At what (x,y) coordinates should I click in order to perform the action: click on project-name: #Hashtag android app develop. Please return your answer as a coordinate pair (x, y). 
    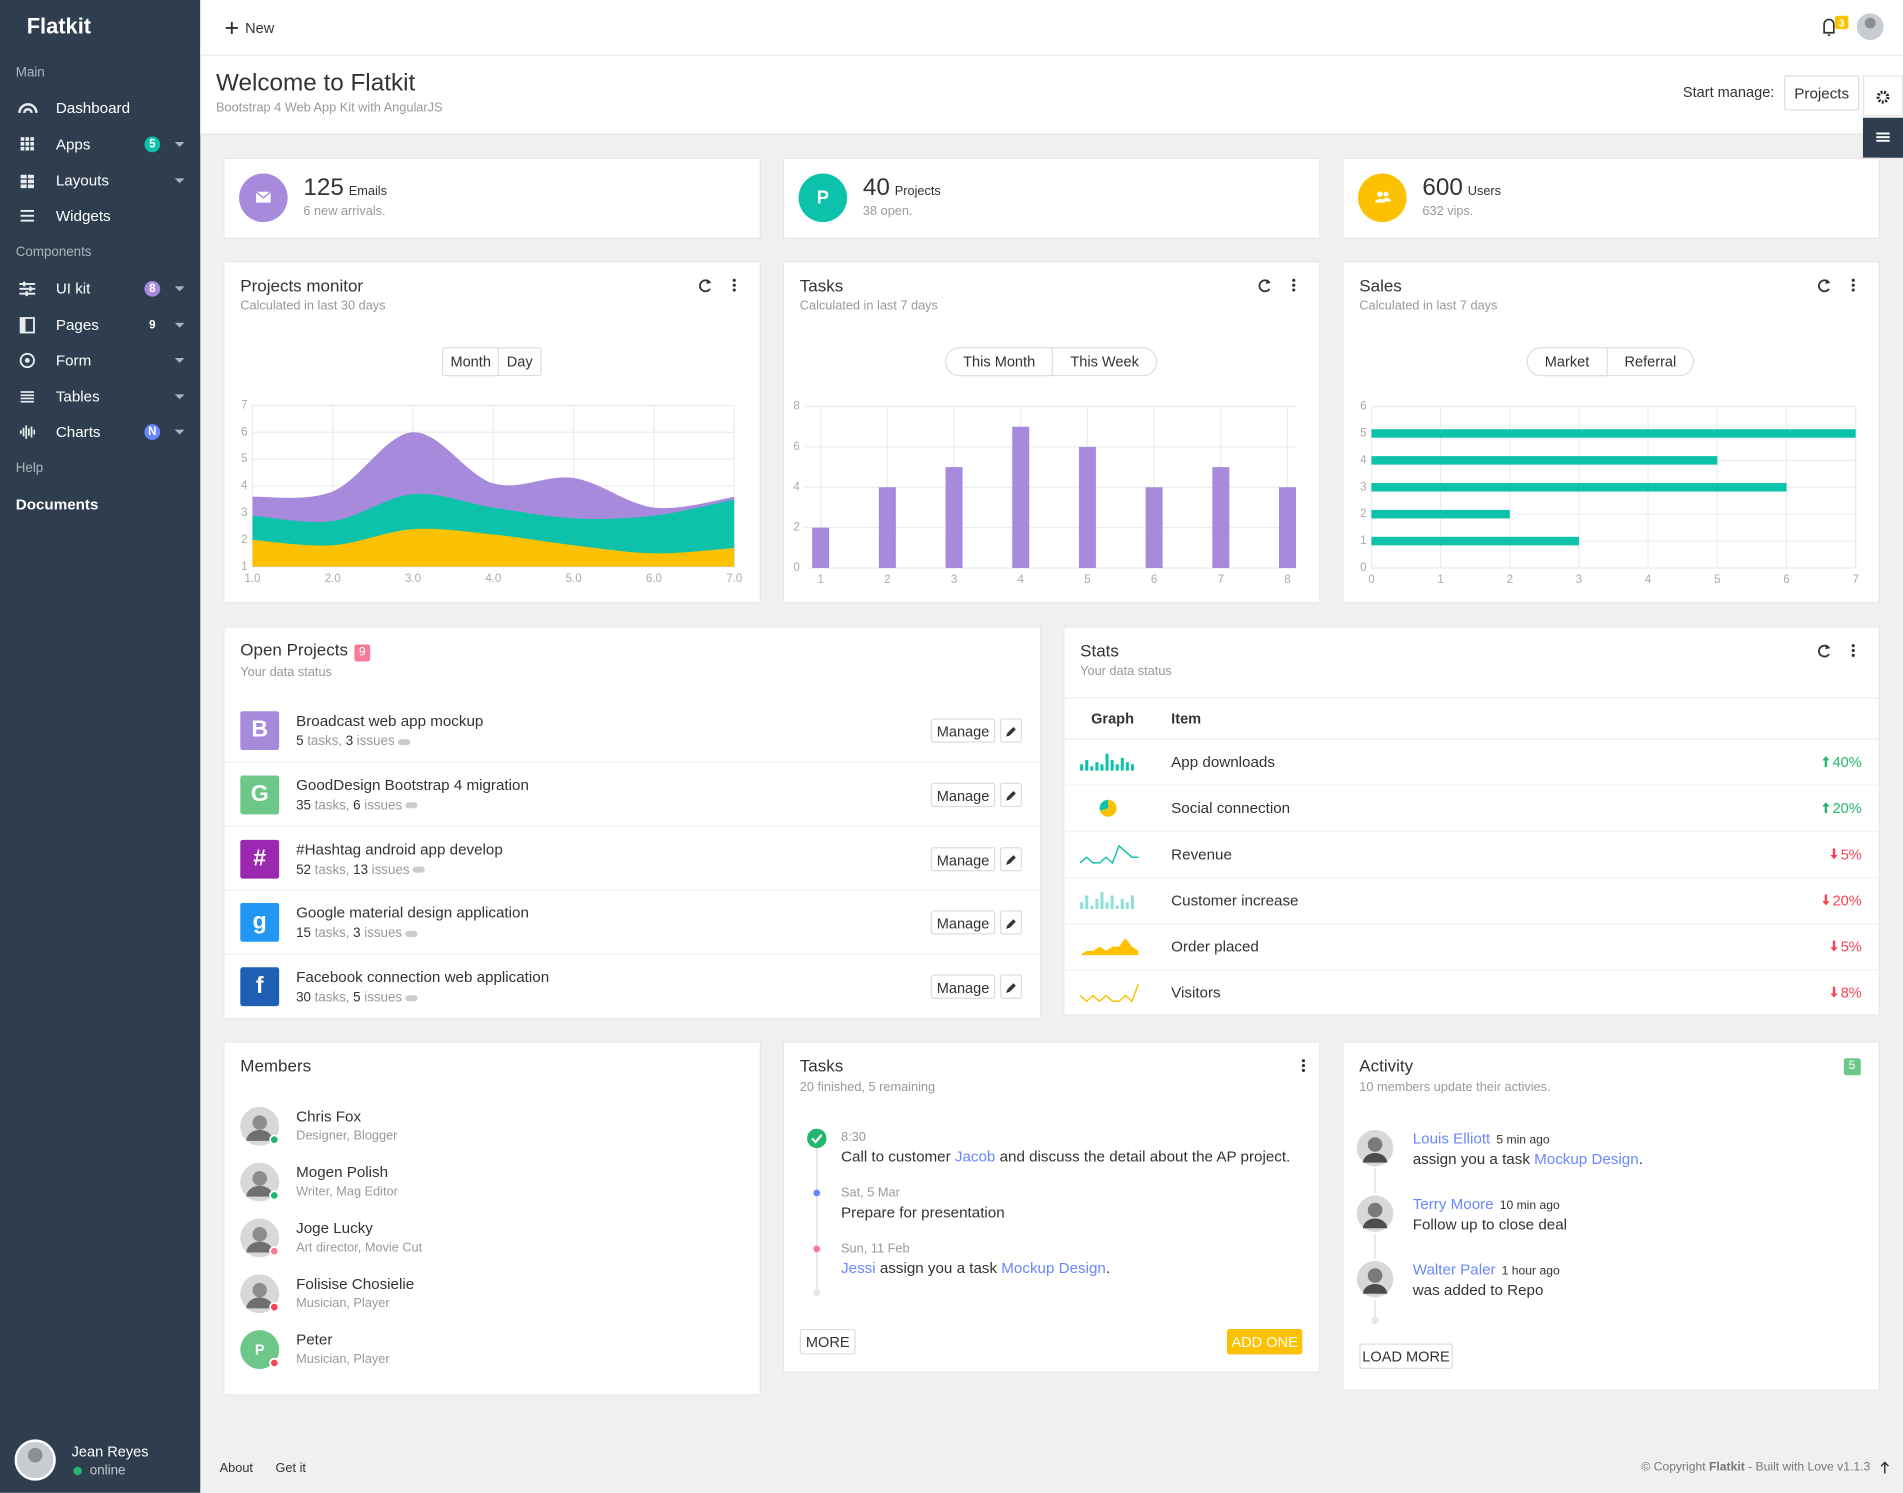
    Looking at the image, I should click on (399, 849).